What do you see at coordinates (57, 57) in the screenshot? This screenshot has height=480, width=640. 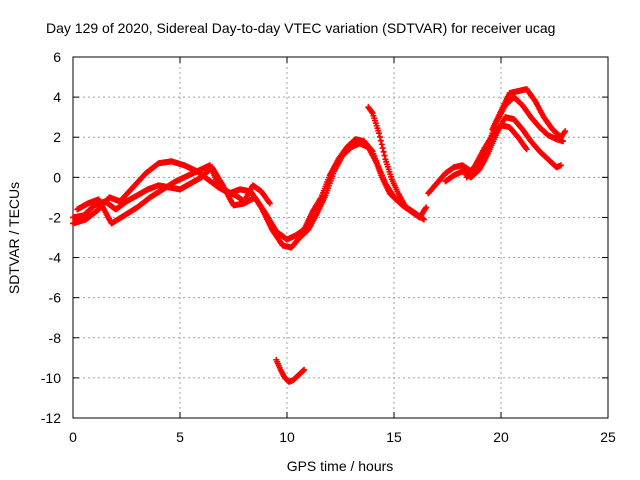 I see `y-tick-label: 6` at bounding box center [57, 57].